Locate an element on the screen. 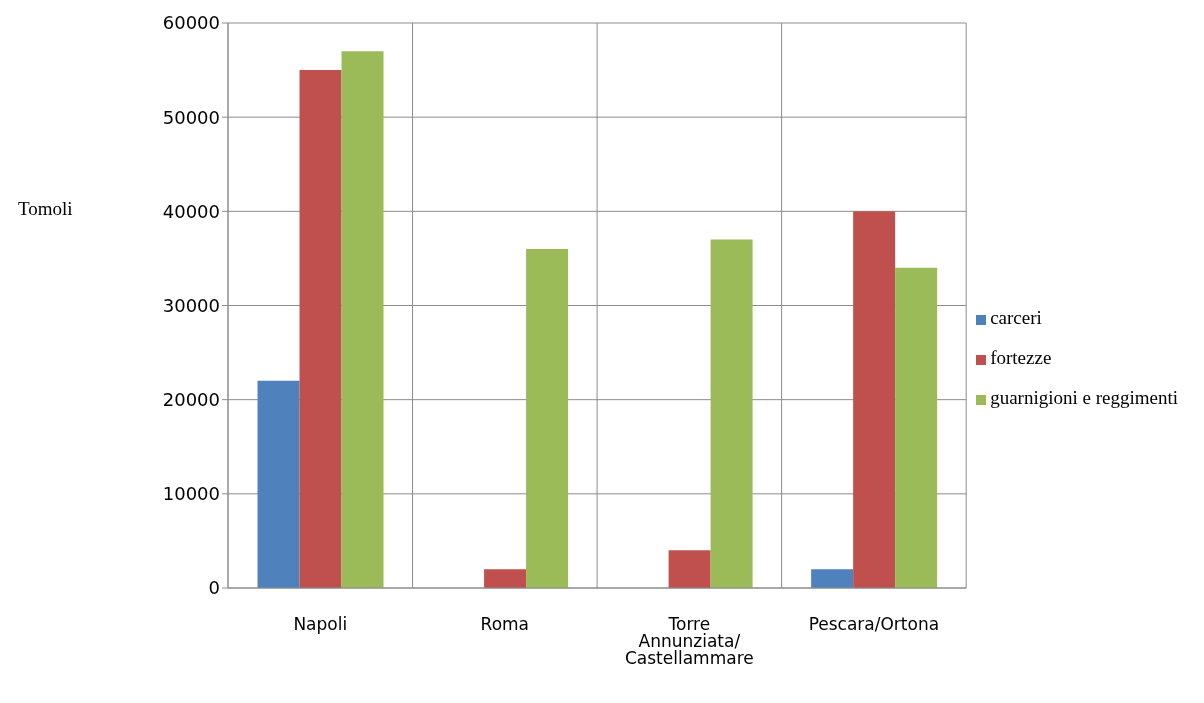 This screenshot has width=1204, height=703. legend-label: fortezze is located at coordinates (1021, 357).